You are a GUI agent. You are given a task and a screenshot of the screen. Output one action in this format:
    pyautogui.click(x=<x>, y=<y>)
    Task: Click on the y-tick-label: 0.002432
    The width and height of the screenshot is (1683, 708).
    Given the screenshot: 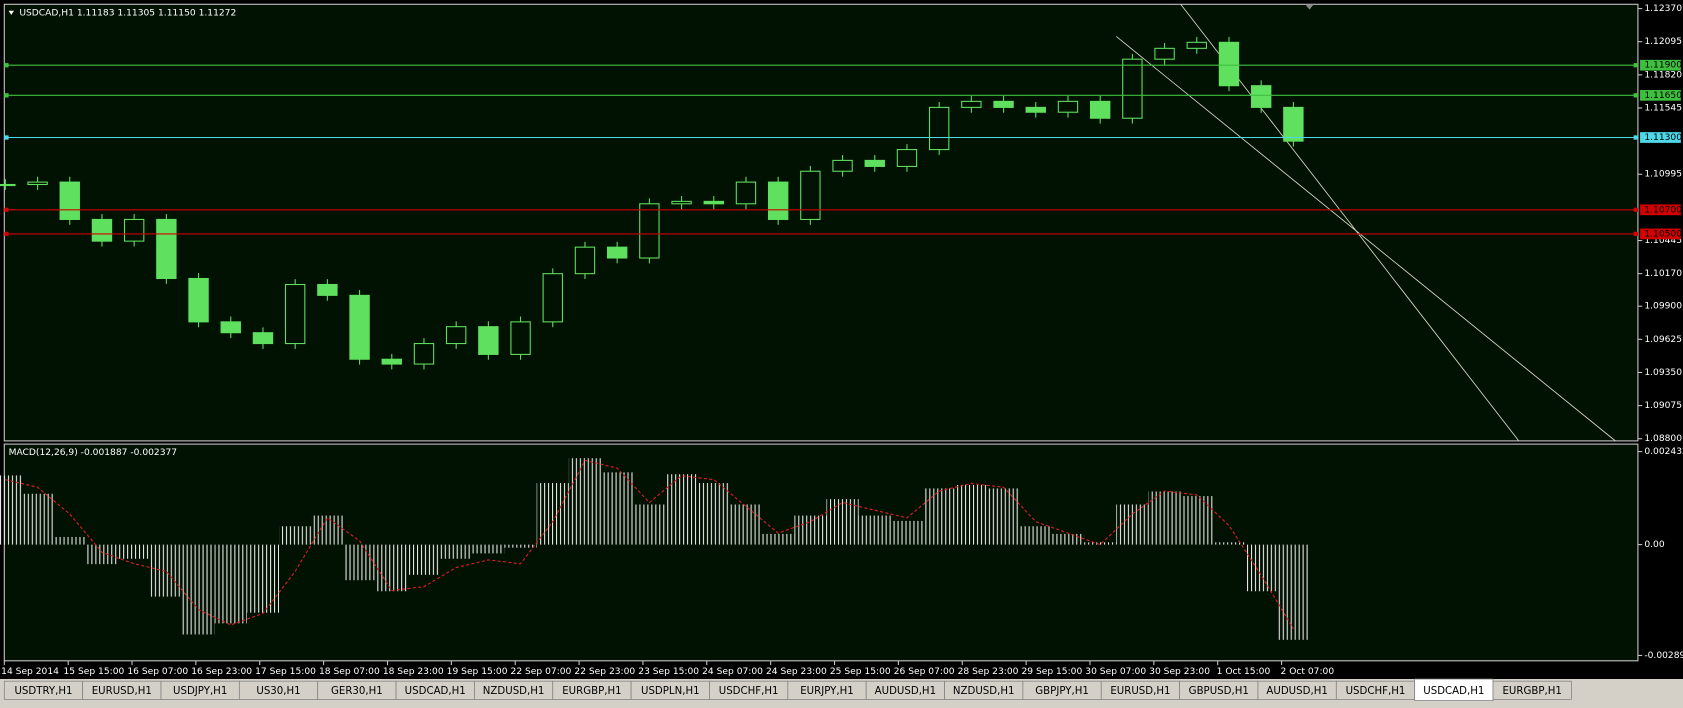 What is the action you would take?
    pyautogui.click(x=1663, y=452)
    